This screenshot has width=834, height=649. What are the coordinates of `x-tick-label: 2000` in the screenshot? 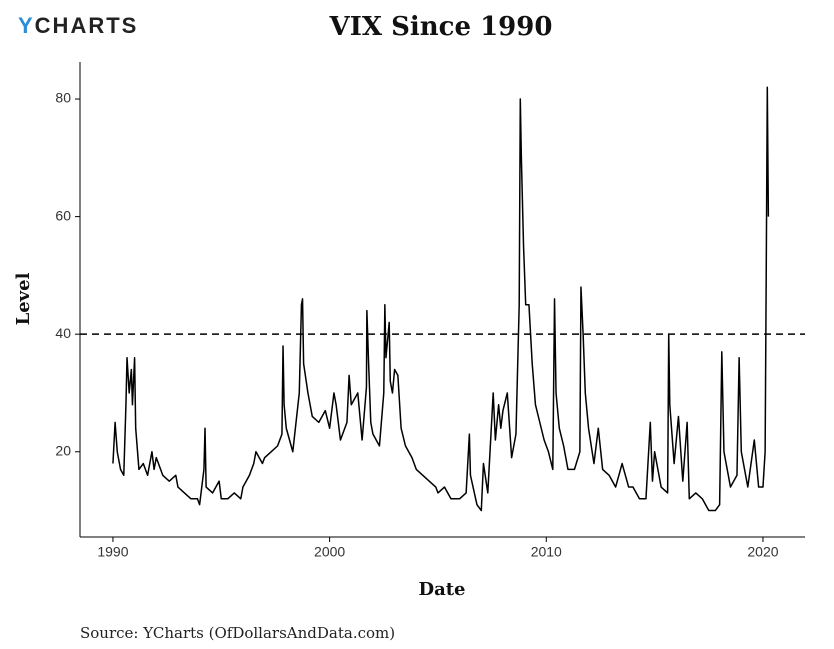 It's located at (329, 552).